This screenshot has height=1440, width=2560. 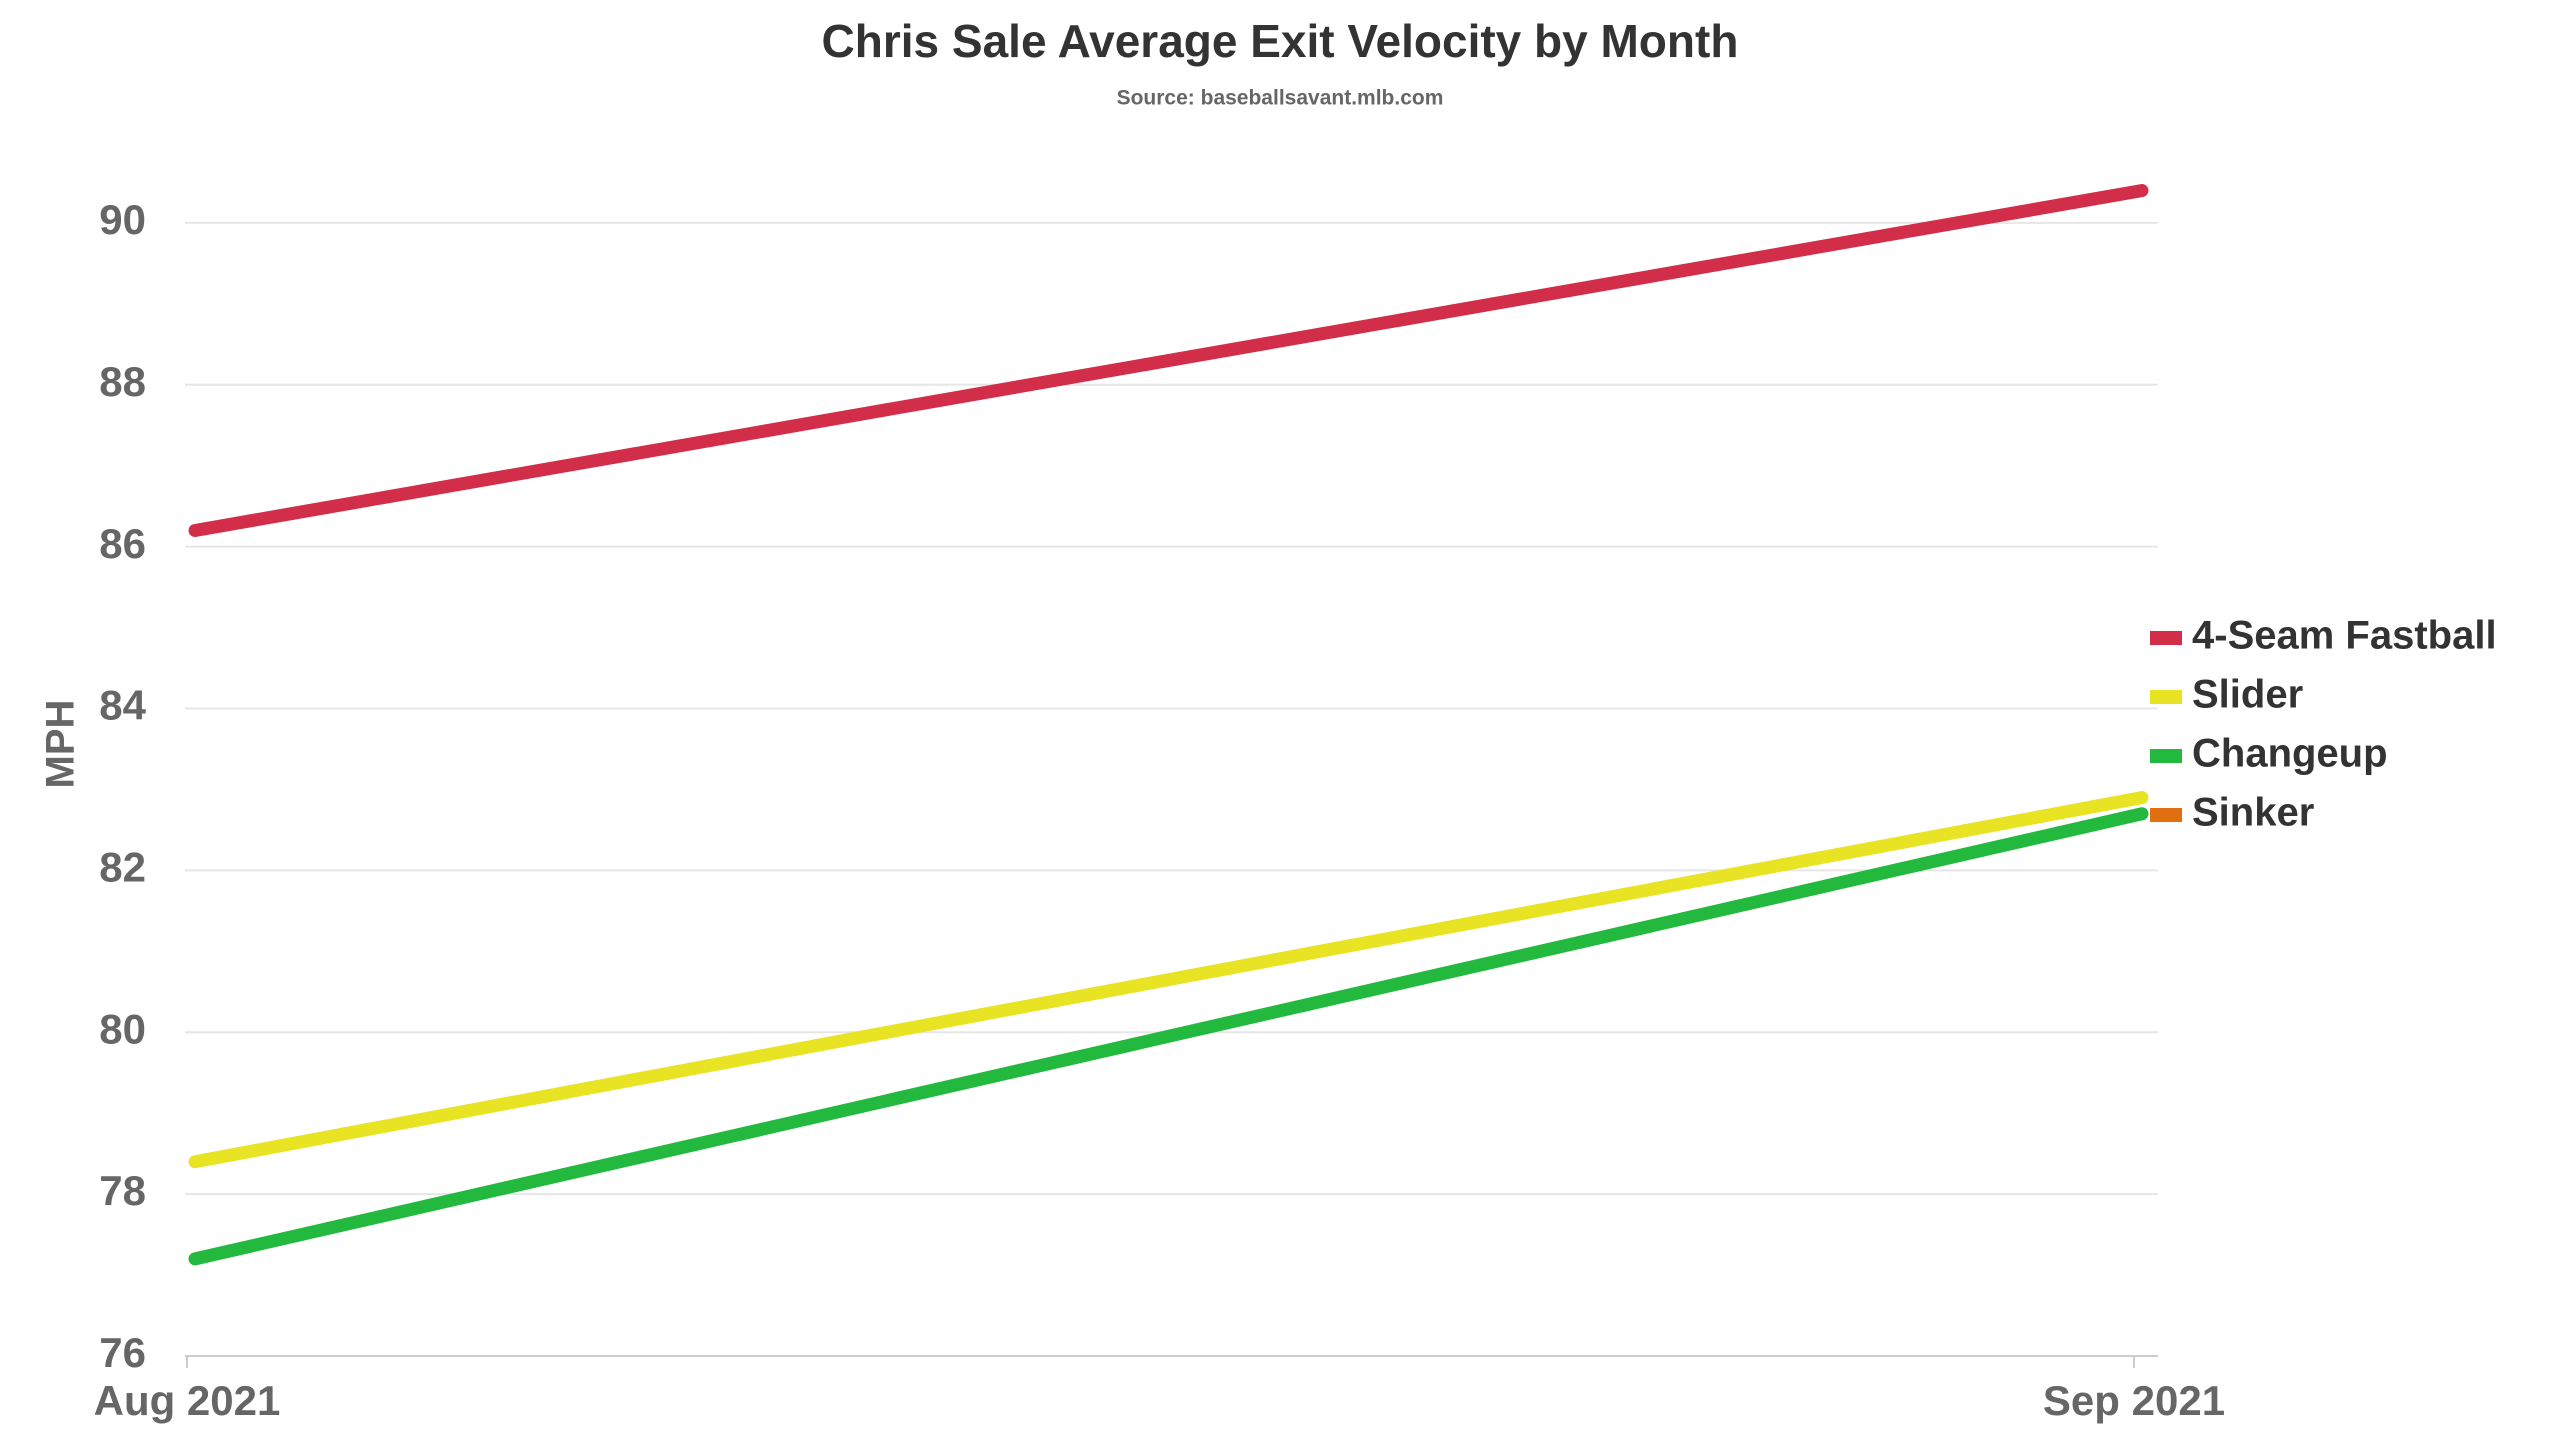 I want to click on legend-label: Changeup, so click(x=2290, y=754).